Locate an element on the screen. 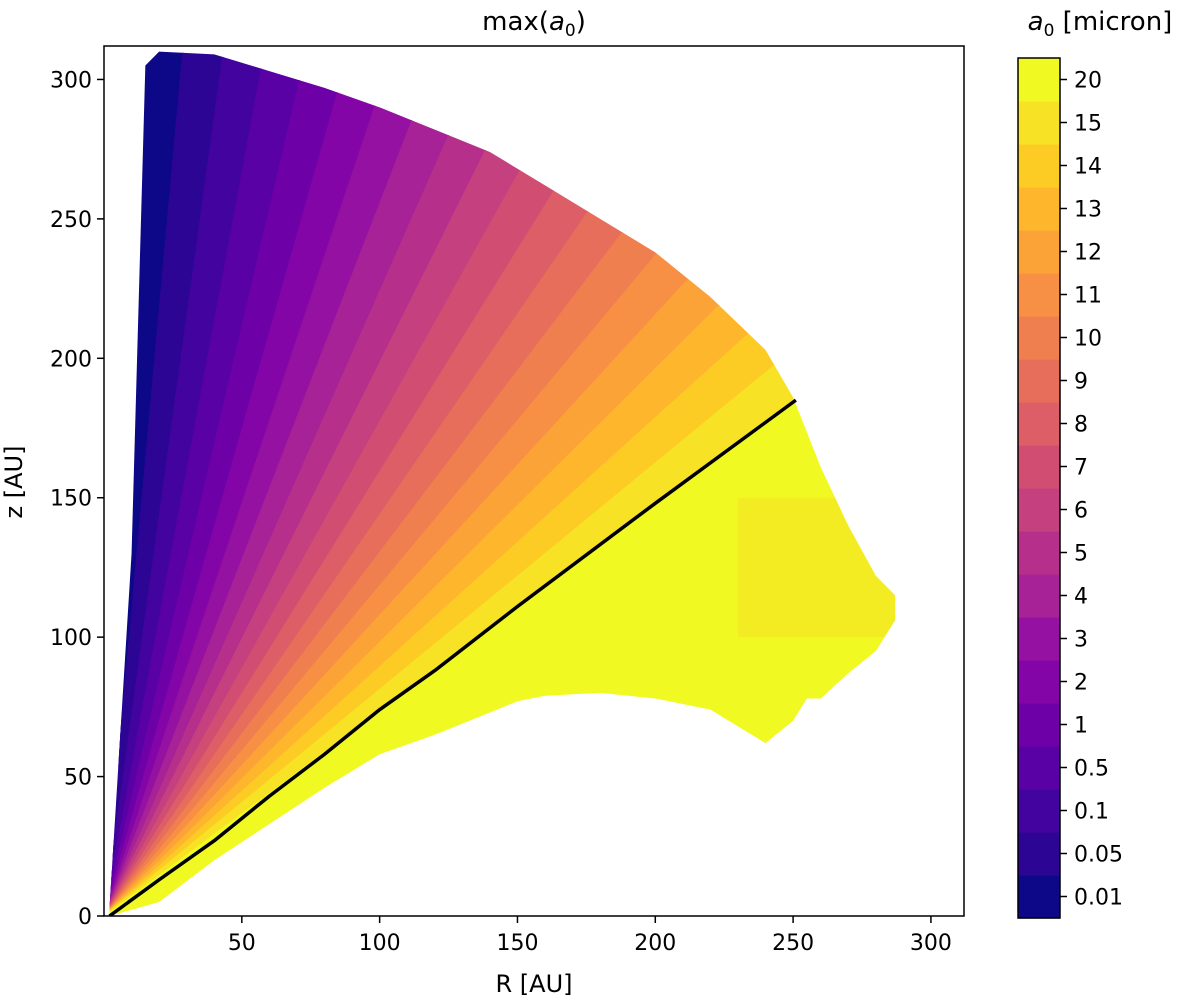 The height and width of the screenshot is (1002, 1200). y-axis-label: z [AU] is located at coordinates (14, 482).